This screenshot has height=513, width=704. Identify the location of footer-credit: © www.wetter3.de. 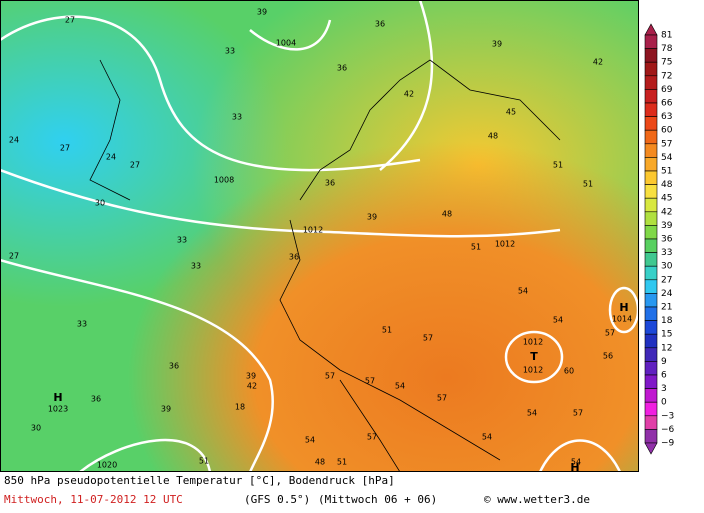
(537, 499).